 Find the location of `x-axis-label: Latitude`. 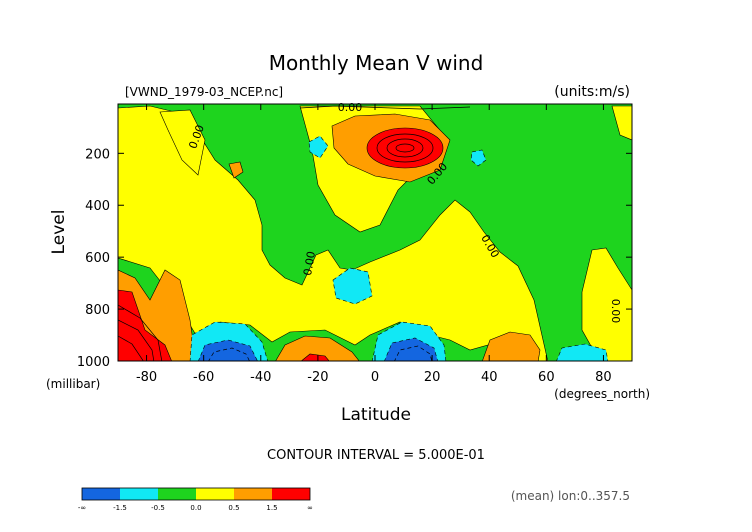

x-axis-label: Latitude is located at coordinates (376, 415).